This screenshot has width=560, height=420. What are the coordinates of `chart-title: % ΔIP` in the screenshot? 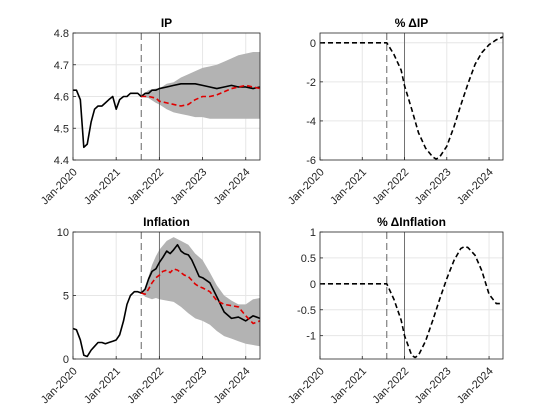 It's located at (412, 23).